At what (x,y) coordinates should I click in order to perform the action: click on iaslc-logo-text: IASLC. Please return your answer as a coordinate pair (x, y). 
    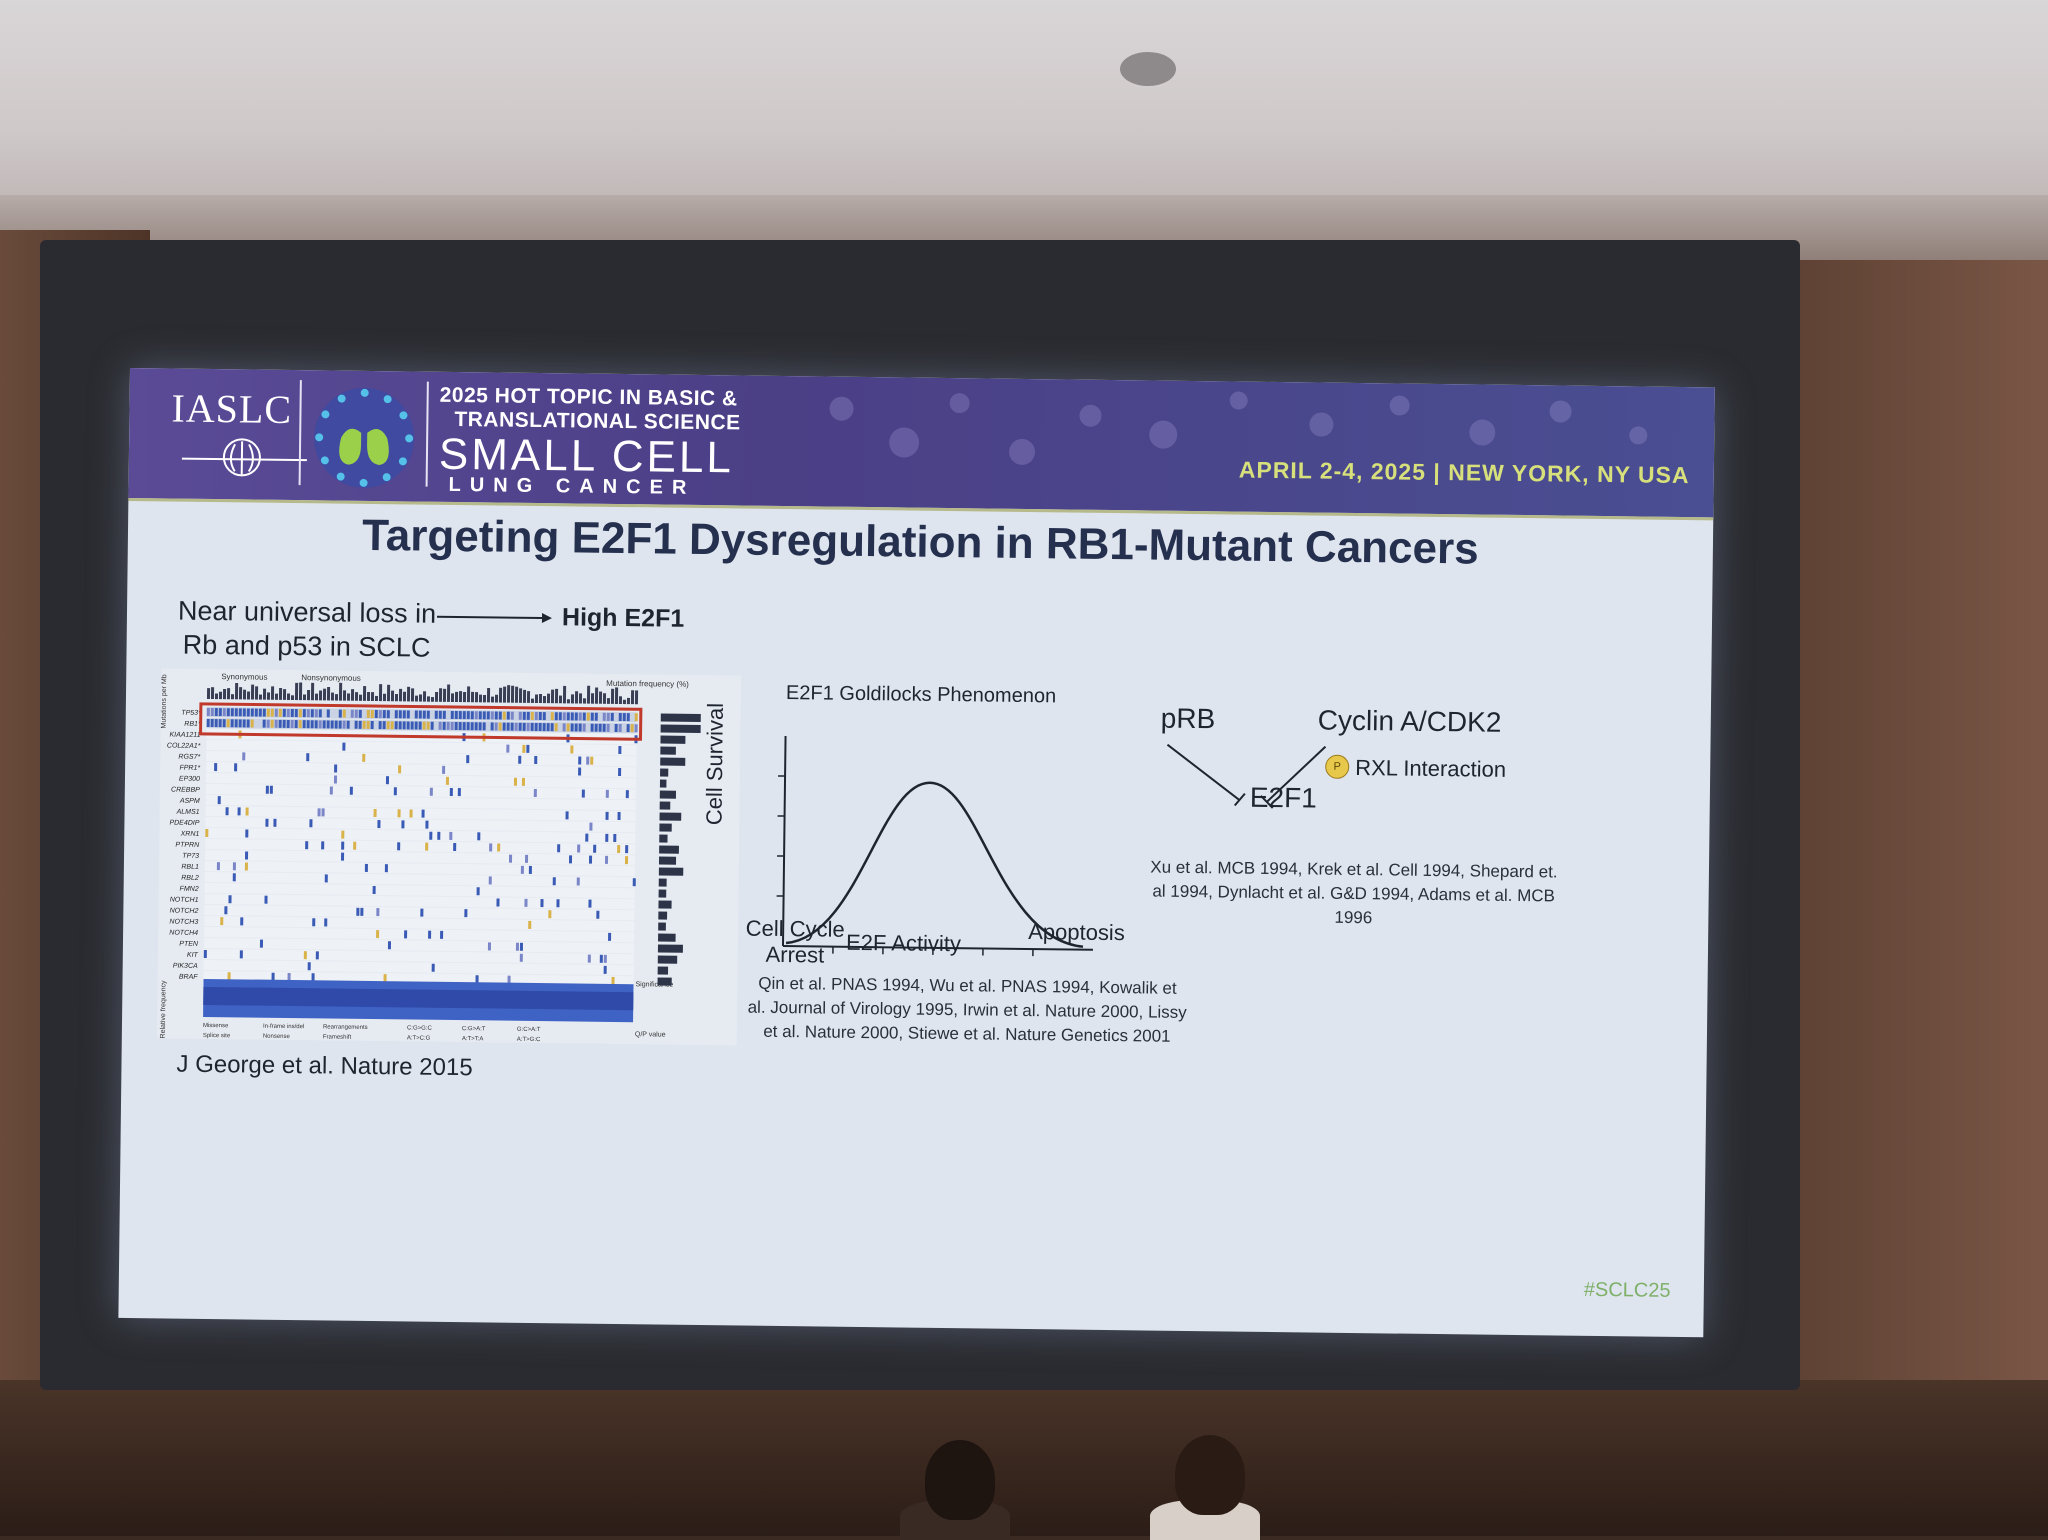
    Looking at the image, I should click on (231, 409).